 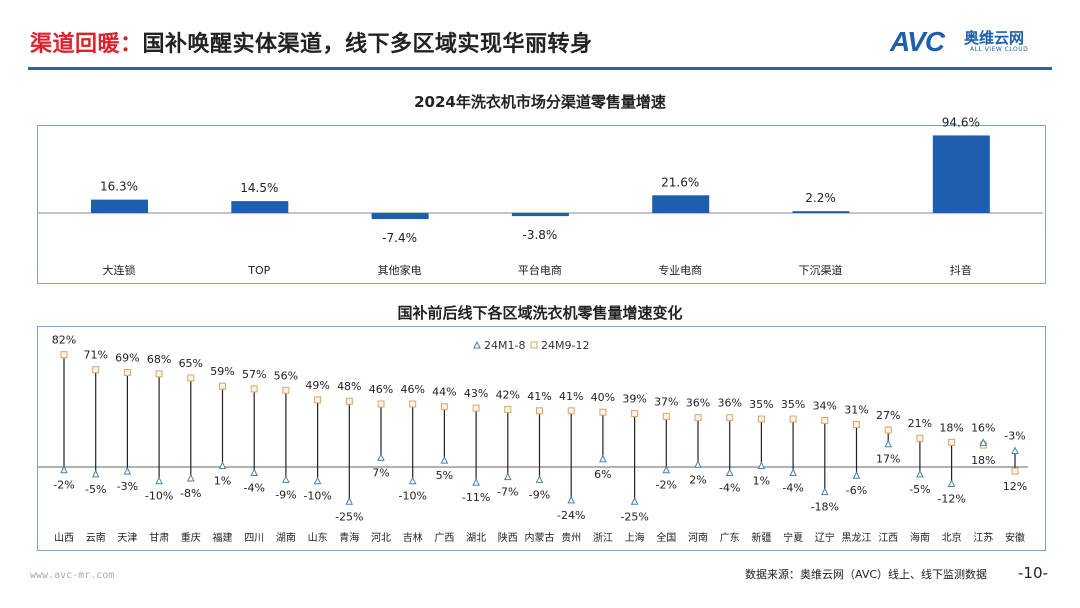 I want to click on bar-value-label: 21.6%, so click(x=680, y=182).